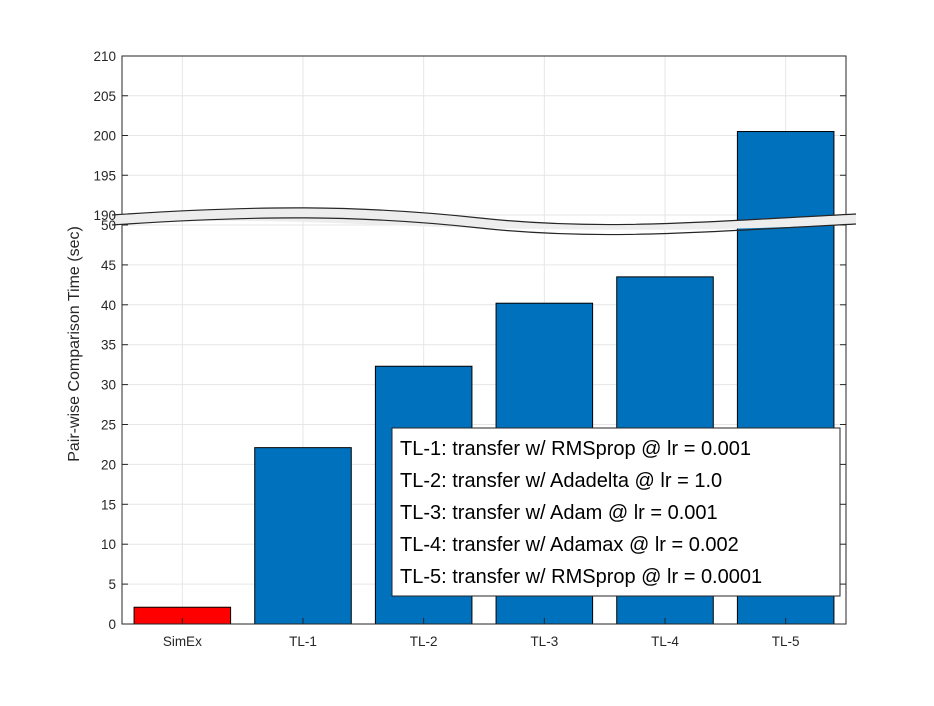 The height and width of the screenshot is (706, 934). Describe the element at coordinates (561, 481) in the screenshot. I see `legend-entry: TL-2: transfer w/ Adadelta @ lr = 1.0` at that location.